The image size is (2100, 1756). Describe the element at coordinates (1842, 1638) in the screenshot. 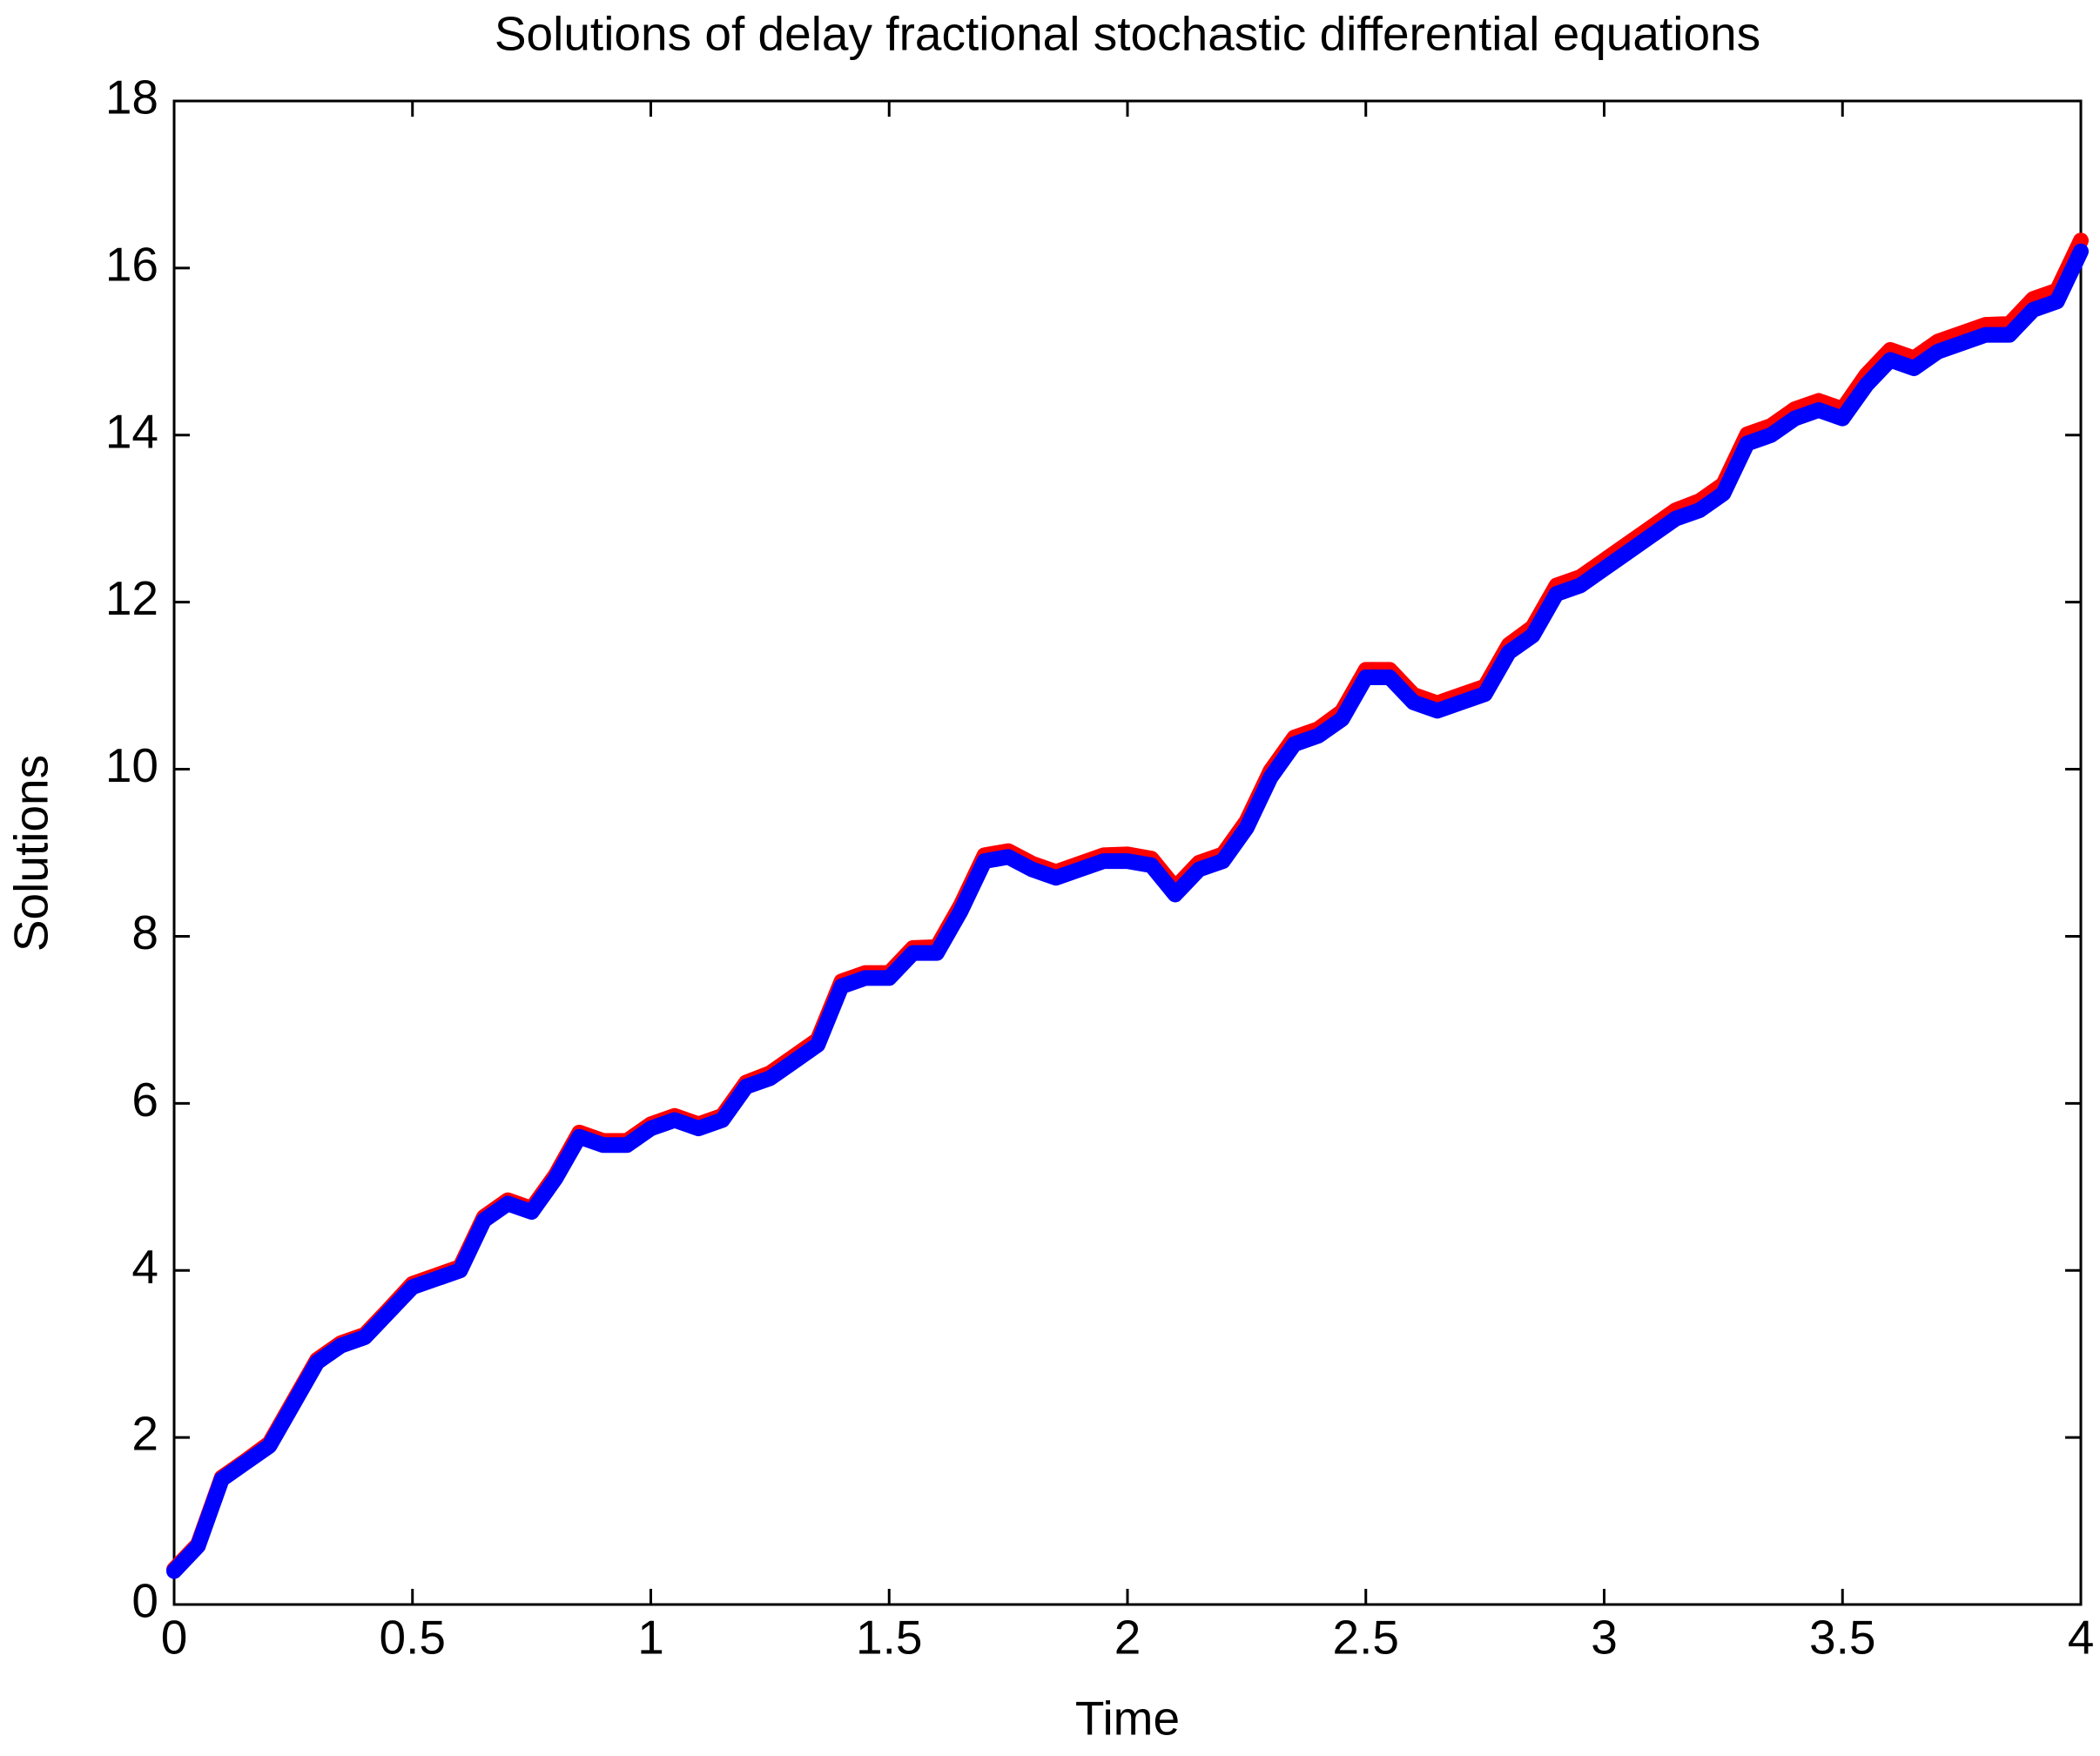

I see `x-tick-label: 3.5` at that location.